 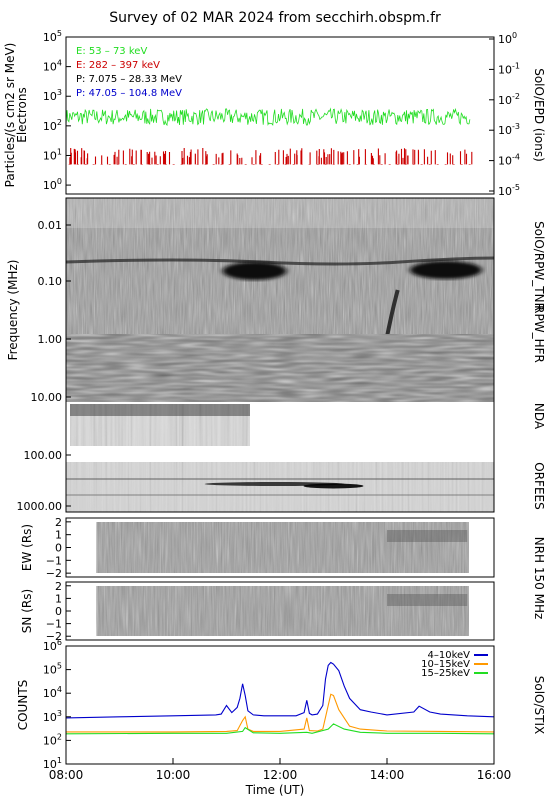 What do you see at coordinates (509, 129) in the screenshot?
I see `epd-ytick-right-label: 10⁻³` at bounding box center [509, 129].